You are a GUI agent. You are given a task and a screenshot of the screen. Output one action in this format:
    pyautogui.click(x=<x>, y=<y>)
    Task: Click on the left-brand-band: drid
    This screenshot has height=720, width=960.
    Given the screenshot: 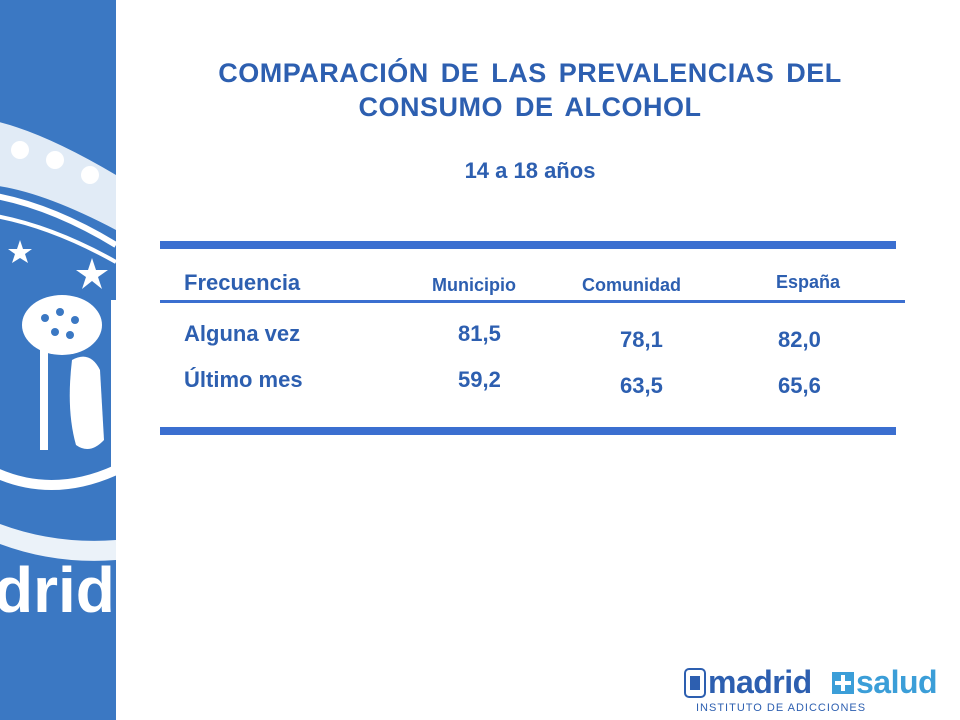 What is the action you would take?
    pyautogui.click(x=58, y=360)
    